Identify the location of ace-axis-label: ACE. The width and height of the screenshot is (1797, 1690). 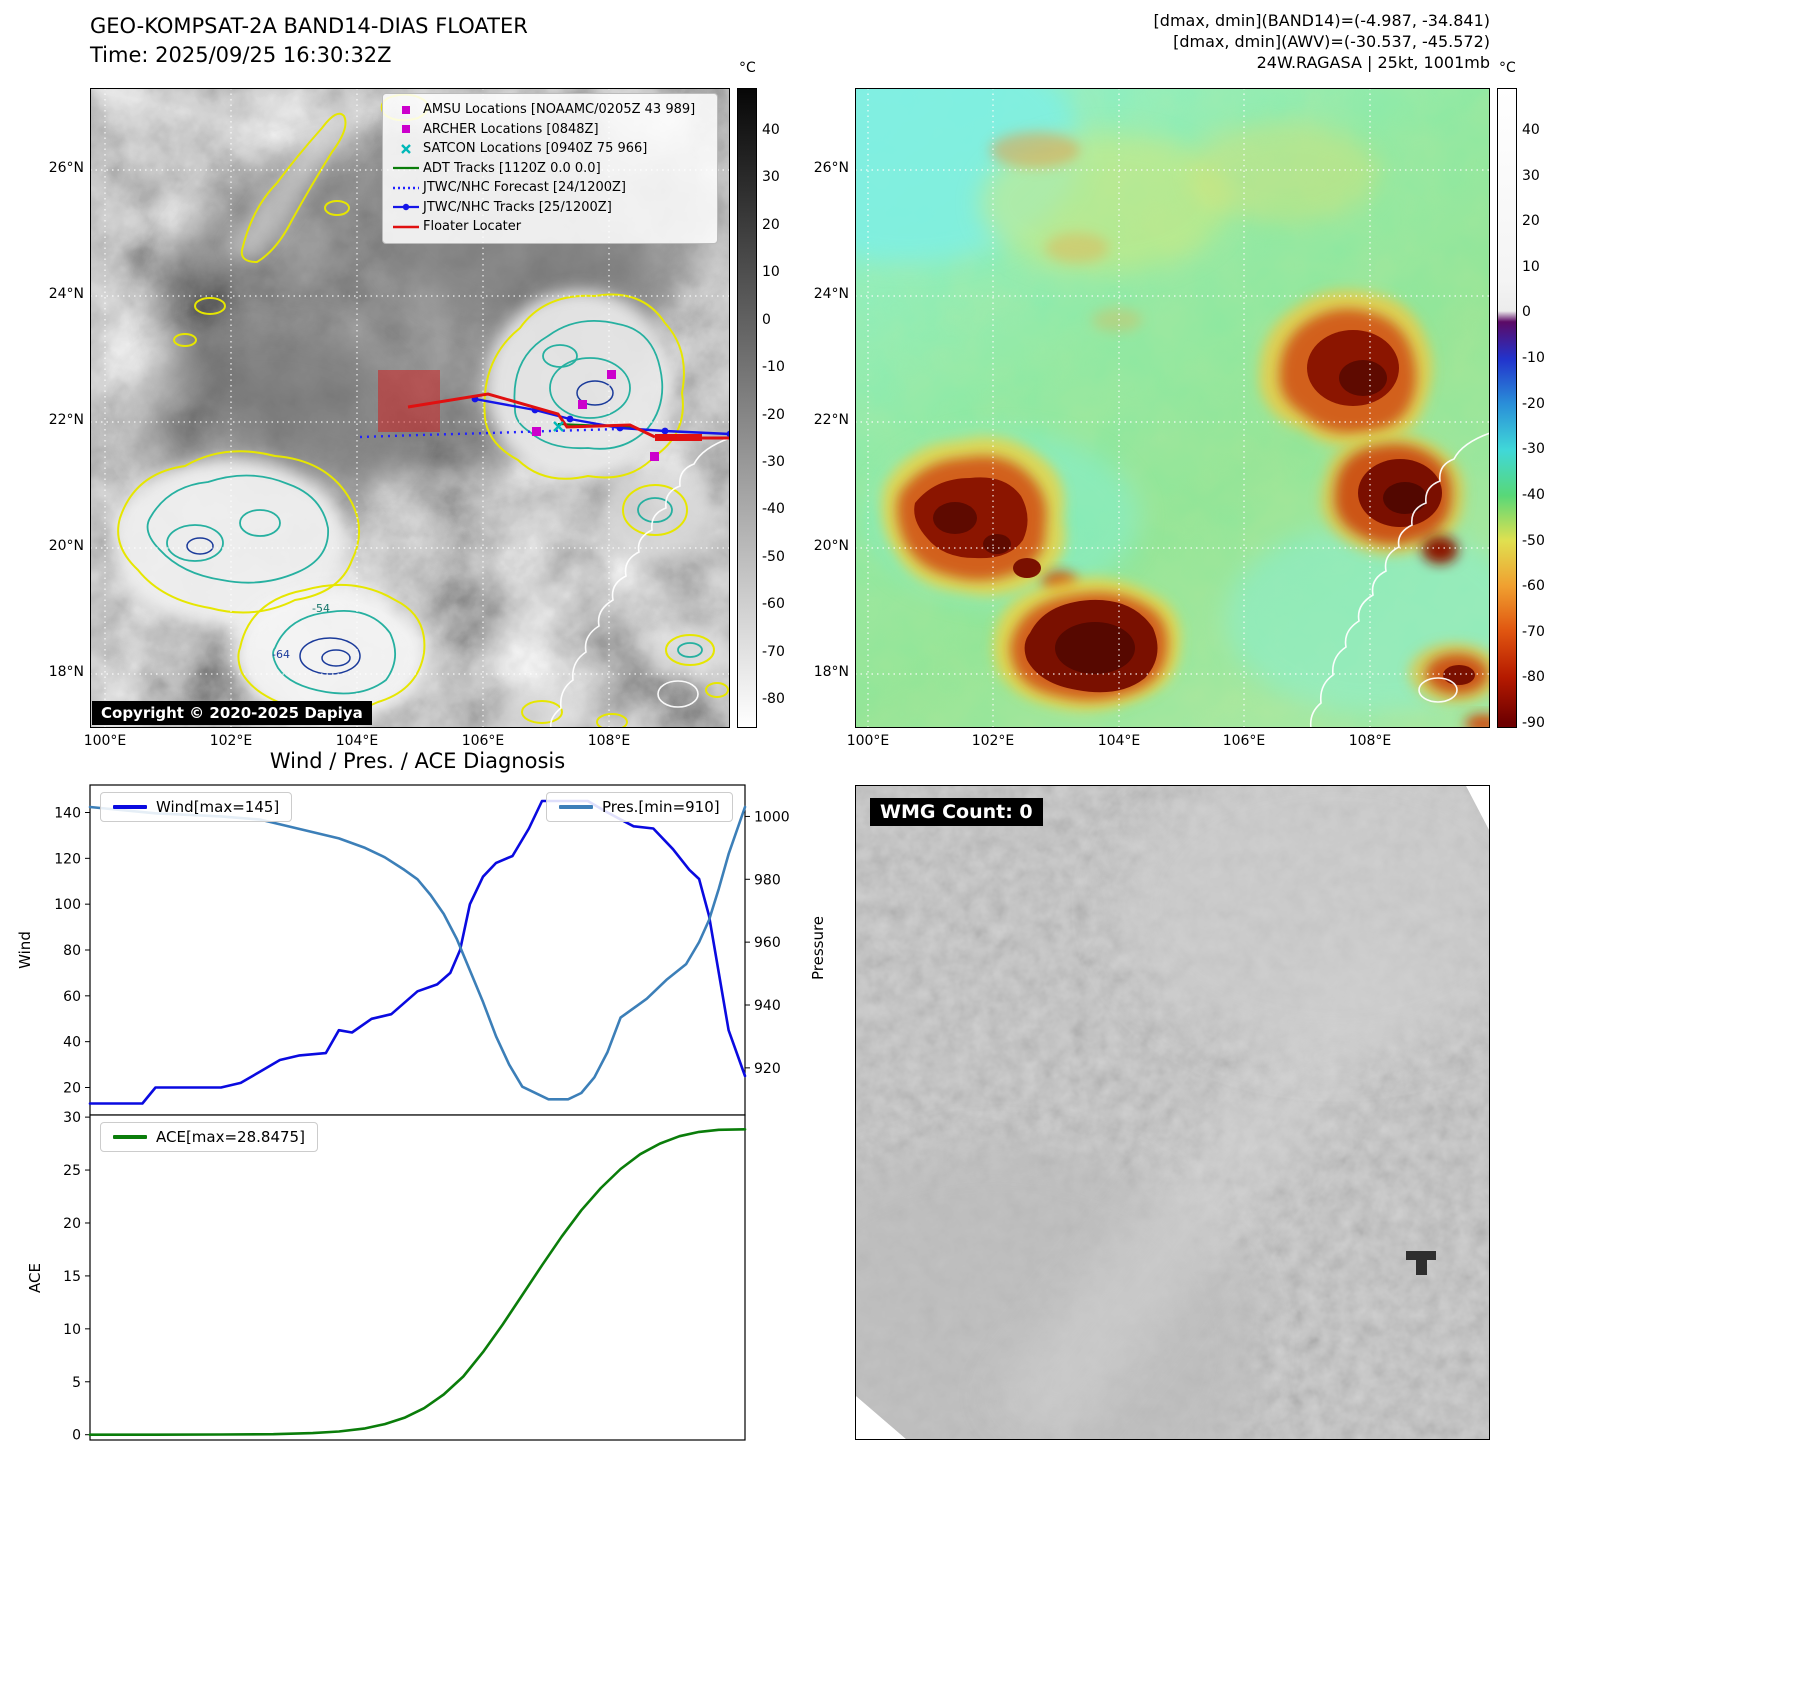
(35, 1278).